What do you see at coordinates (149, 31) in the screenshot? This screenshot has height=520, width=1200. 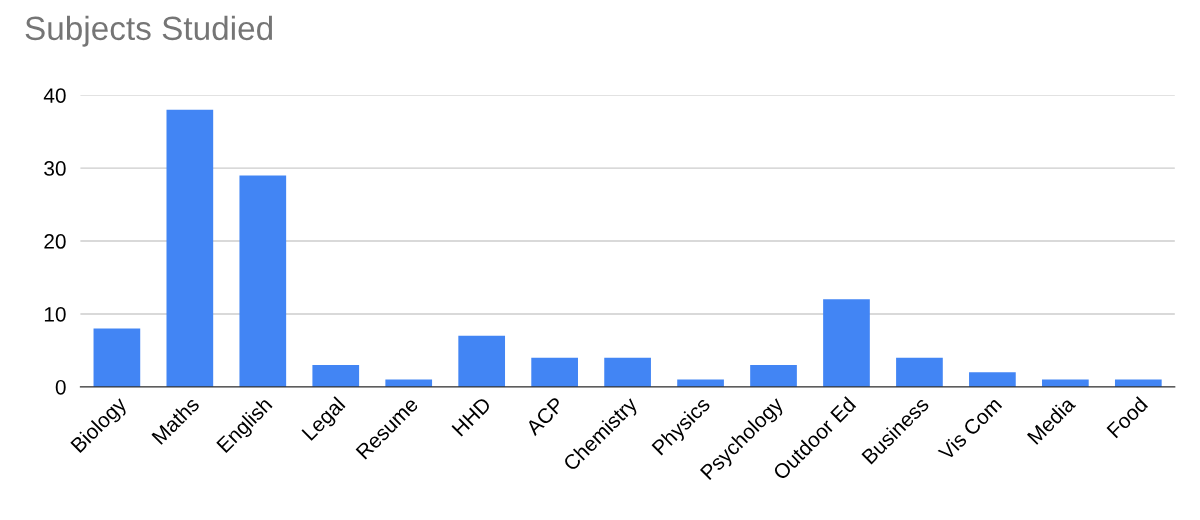 I see `chart-title: Subjects Studied` at bounding box center [149, 31].